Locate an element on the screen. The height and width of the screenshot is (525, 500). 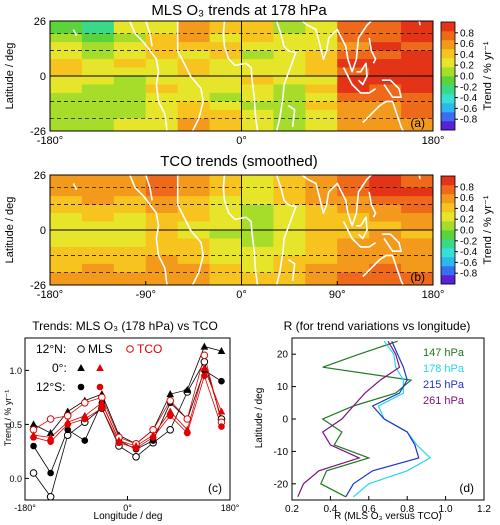
series-line is located at coordinates (127, 429).